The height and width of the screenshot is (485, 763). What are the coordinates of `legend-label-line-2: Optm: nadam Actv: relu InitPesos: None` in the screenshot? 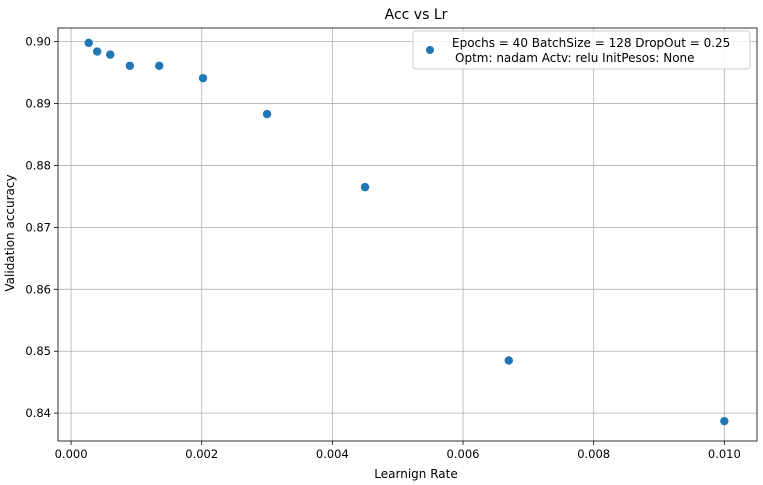 It's located at (575, 58).